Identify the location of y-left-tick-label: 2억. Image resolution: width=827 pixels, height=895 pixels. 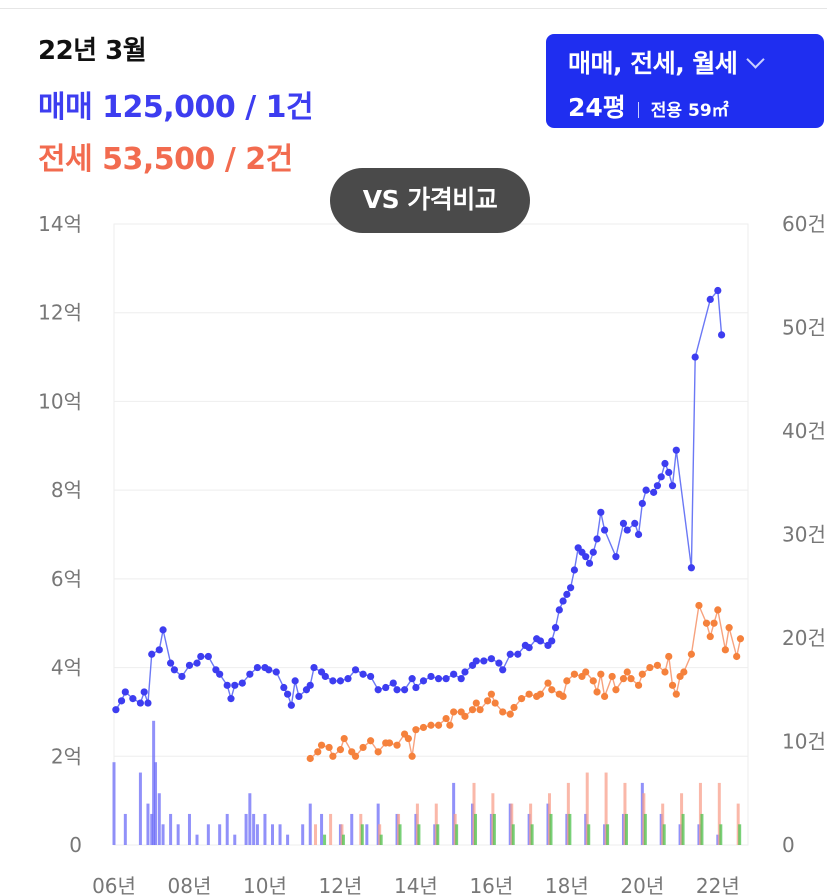
(66, 756).